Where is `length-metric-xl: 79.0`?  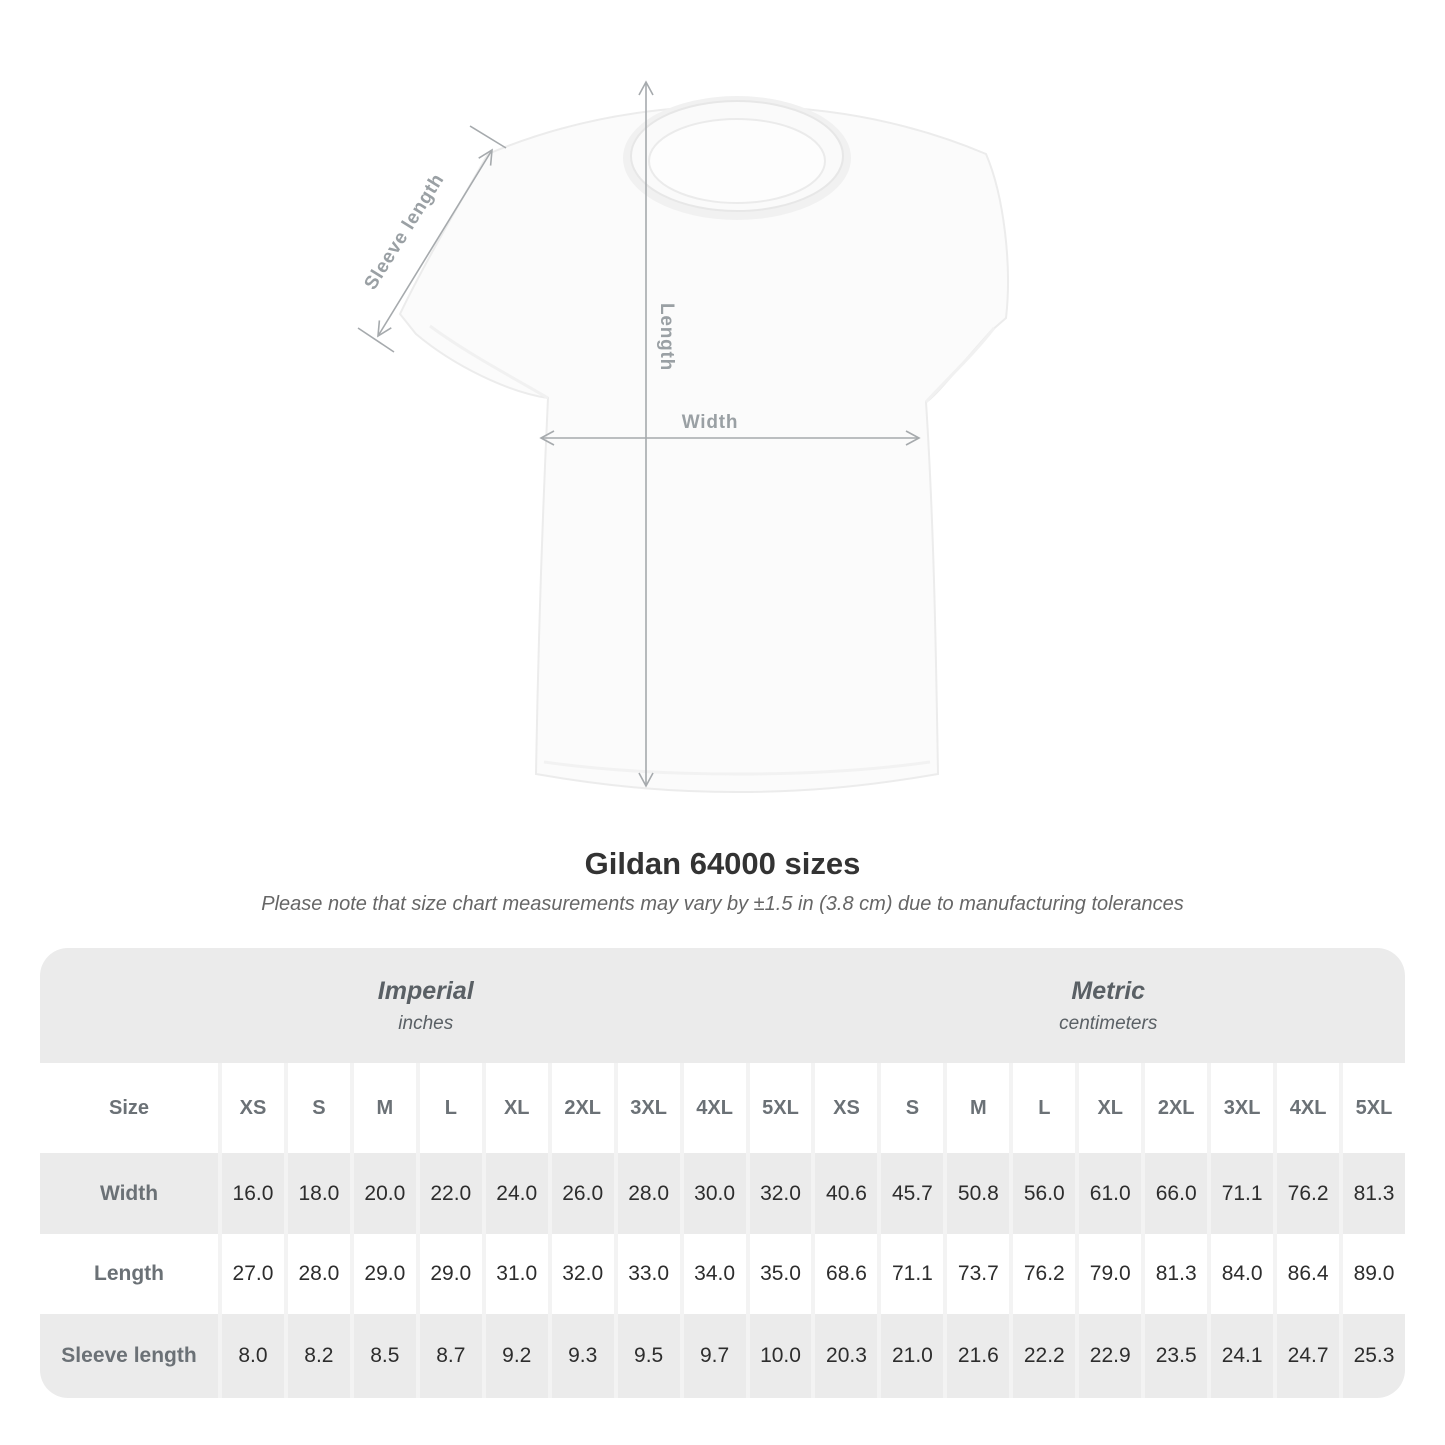 length-metric-xl: 79.0 is located at coordinates (1108, 1274).